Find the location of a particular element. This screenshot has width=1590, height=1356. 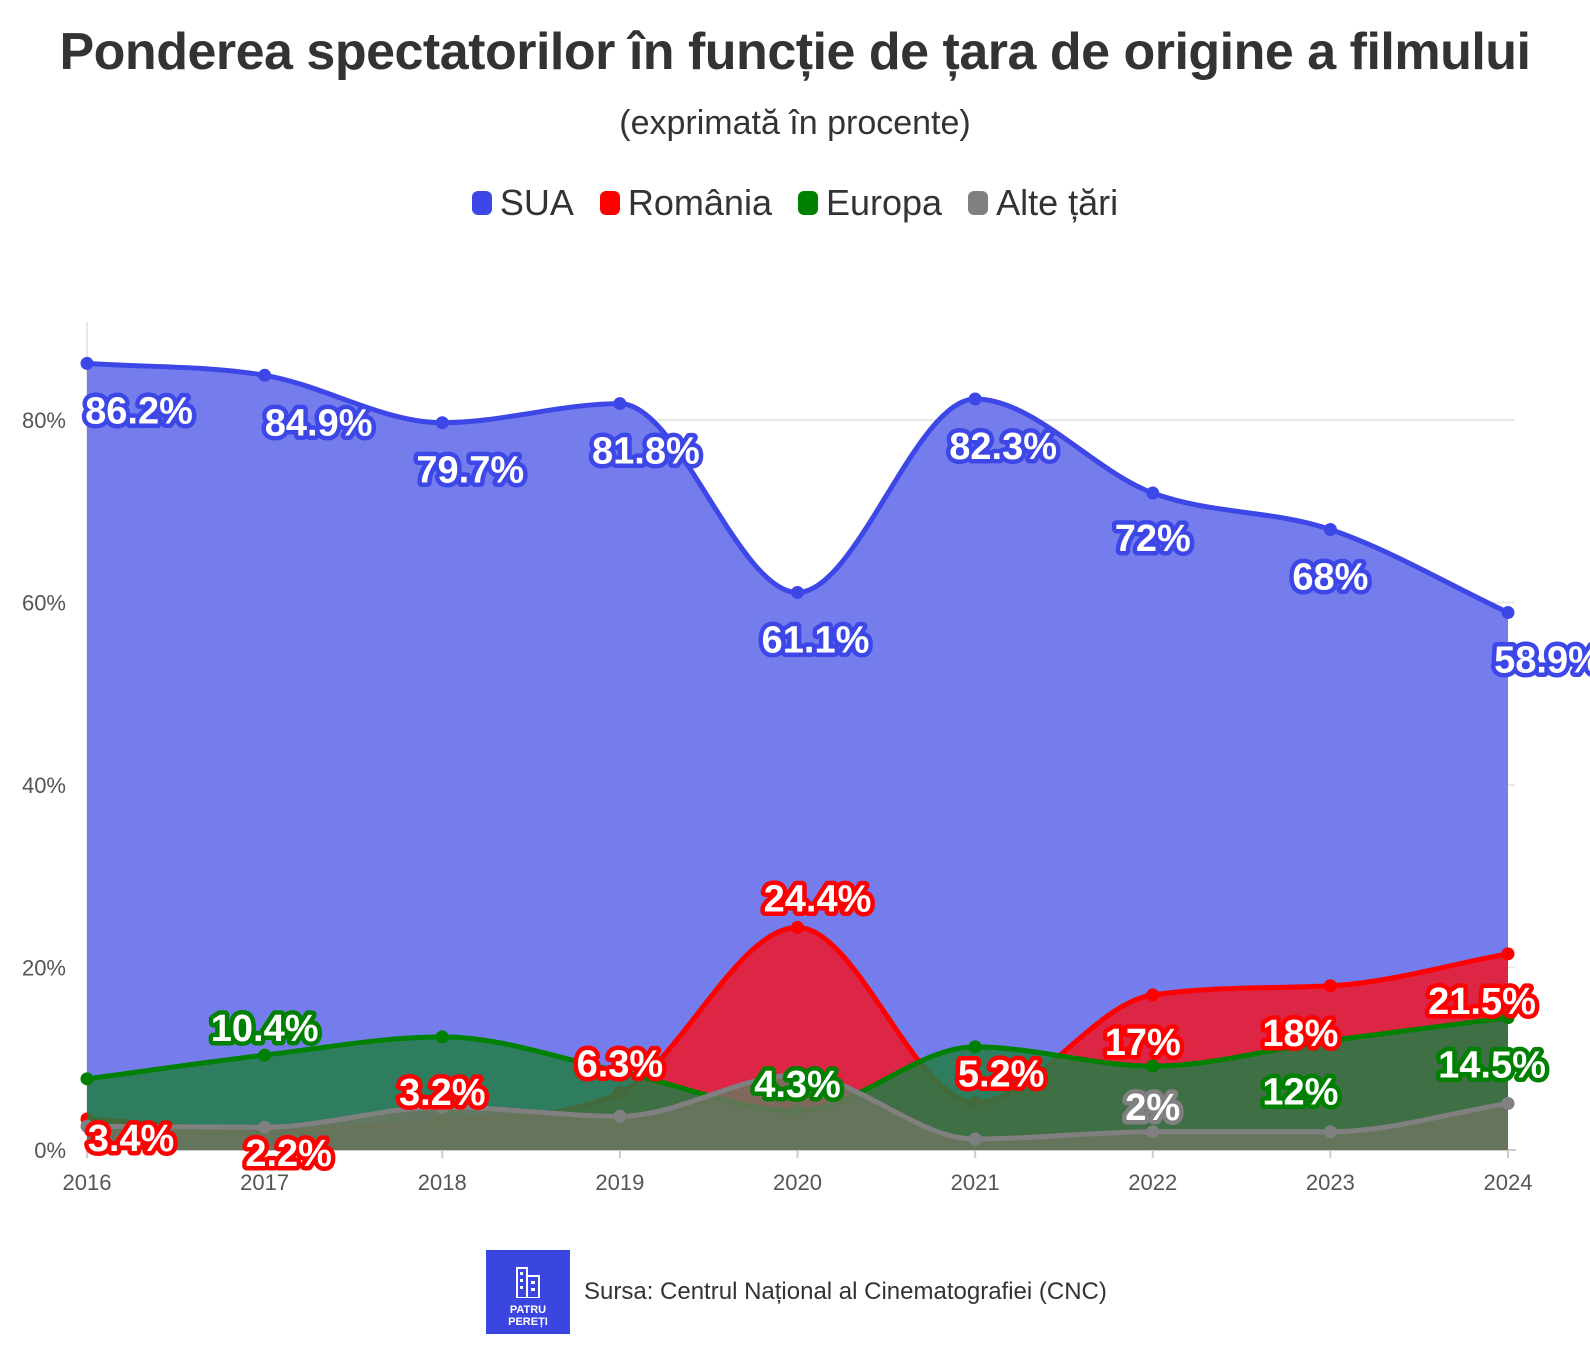

data-label-sua: 82.3% is located at coordinates (1003, 447).